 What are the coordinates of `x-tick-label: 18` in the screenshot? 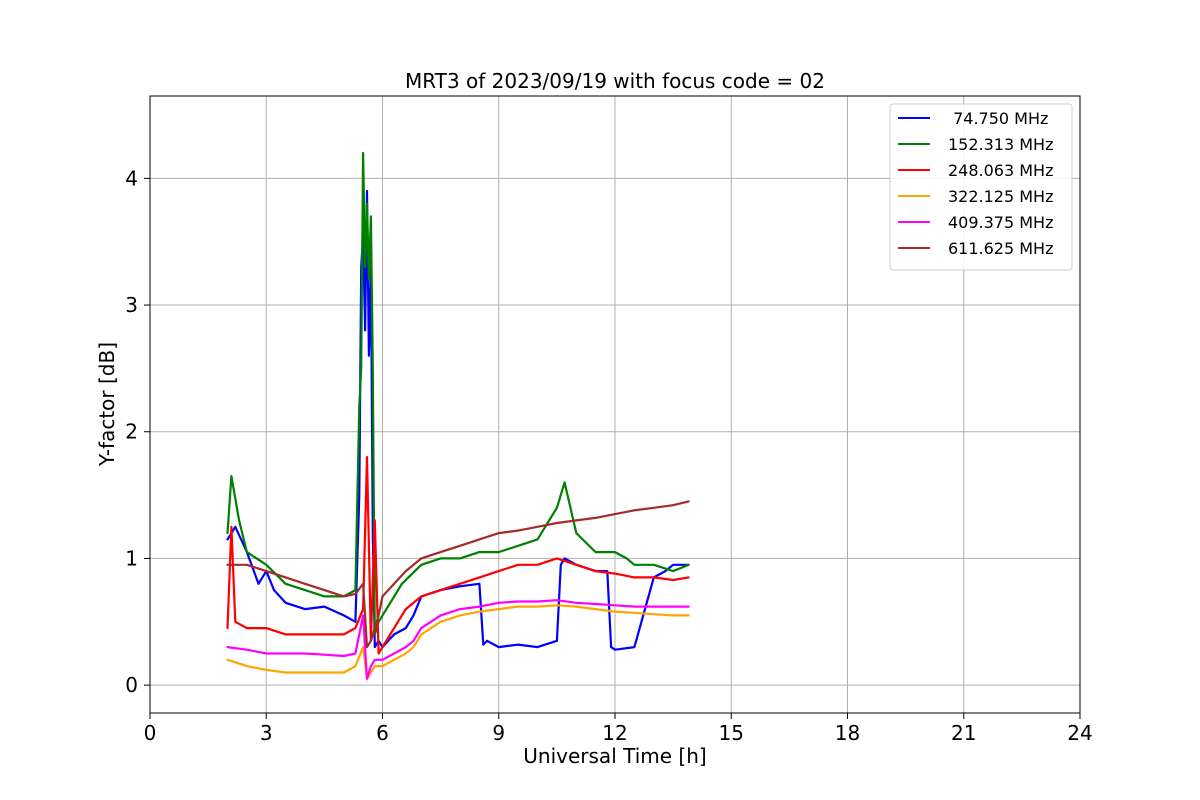 It's located at (847, 733).